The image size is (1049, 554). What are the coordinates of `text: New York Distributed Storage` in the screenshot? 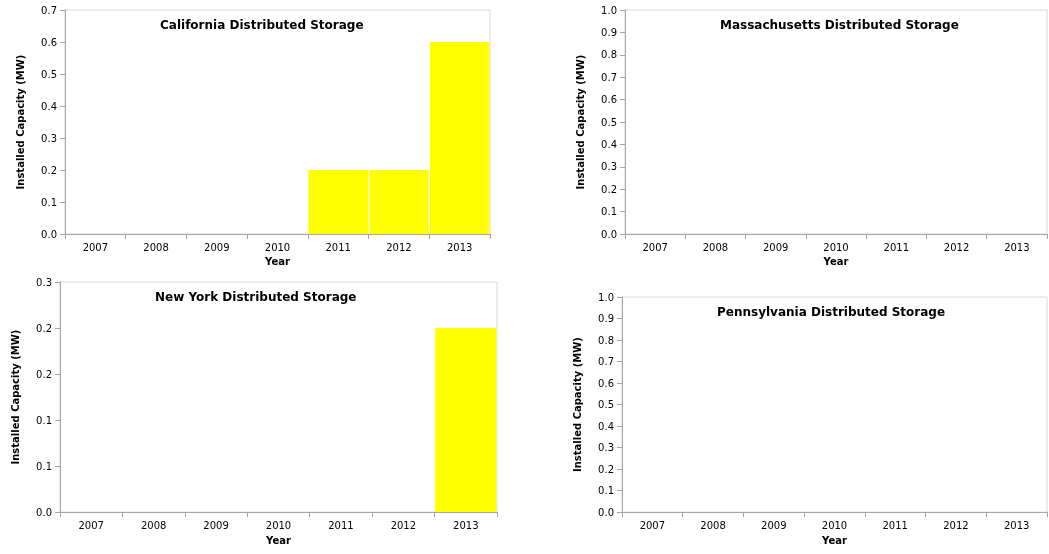 It's located at (256, 297).